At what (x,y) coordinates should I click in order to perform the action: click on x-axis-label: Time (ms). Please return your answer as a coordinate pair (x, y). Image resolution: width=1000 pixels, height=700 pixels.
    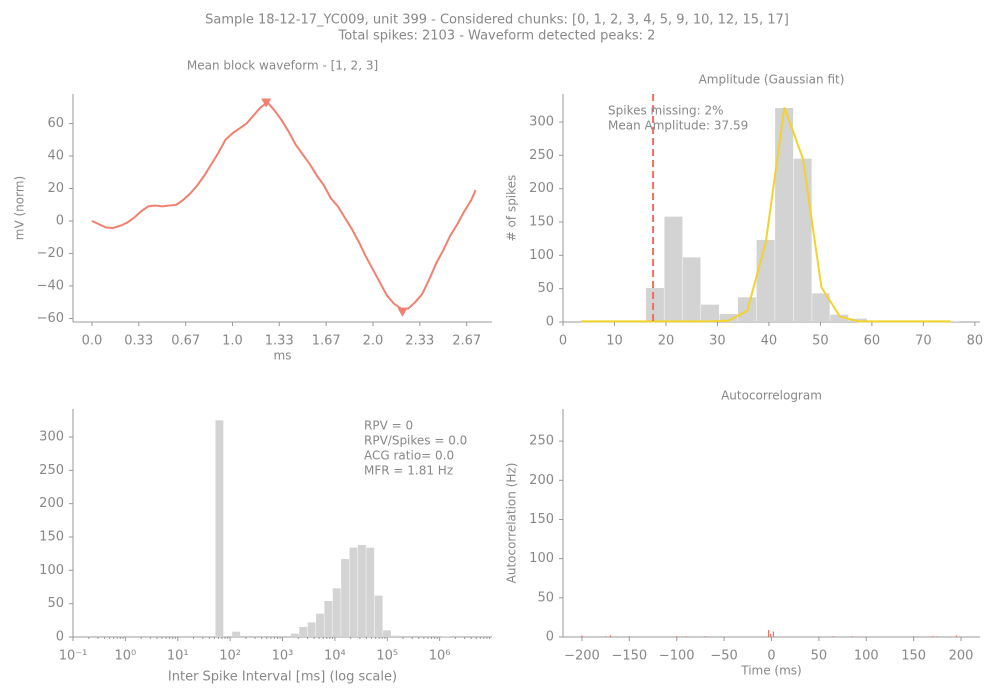
    Looking at the image, I should click on (771, 671).